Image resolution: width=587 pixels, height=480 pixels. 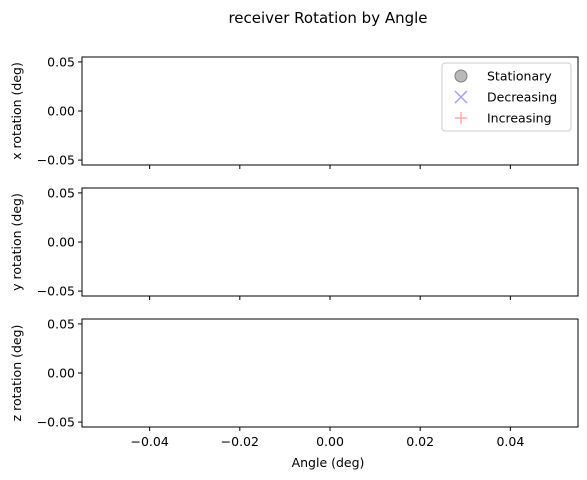 I want to click on legend-marker-x, so click(x=461, y=97).